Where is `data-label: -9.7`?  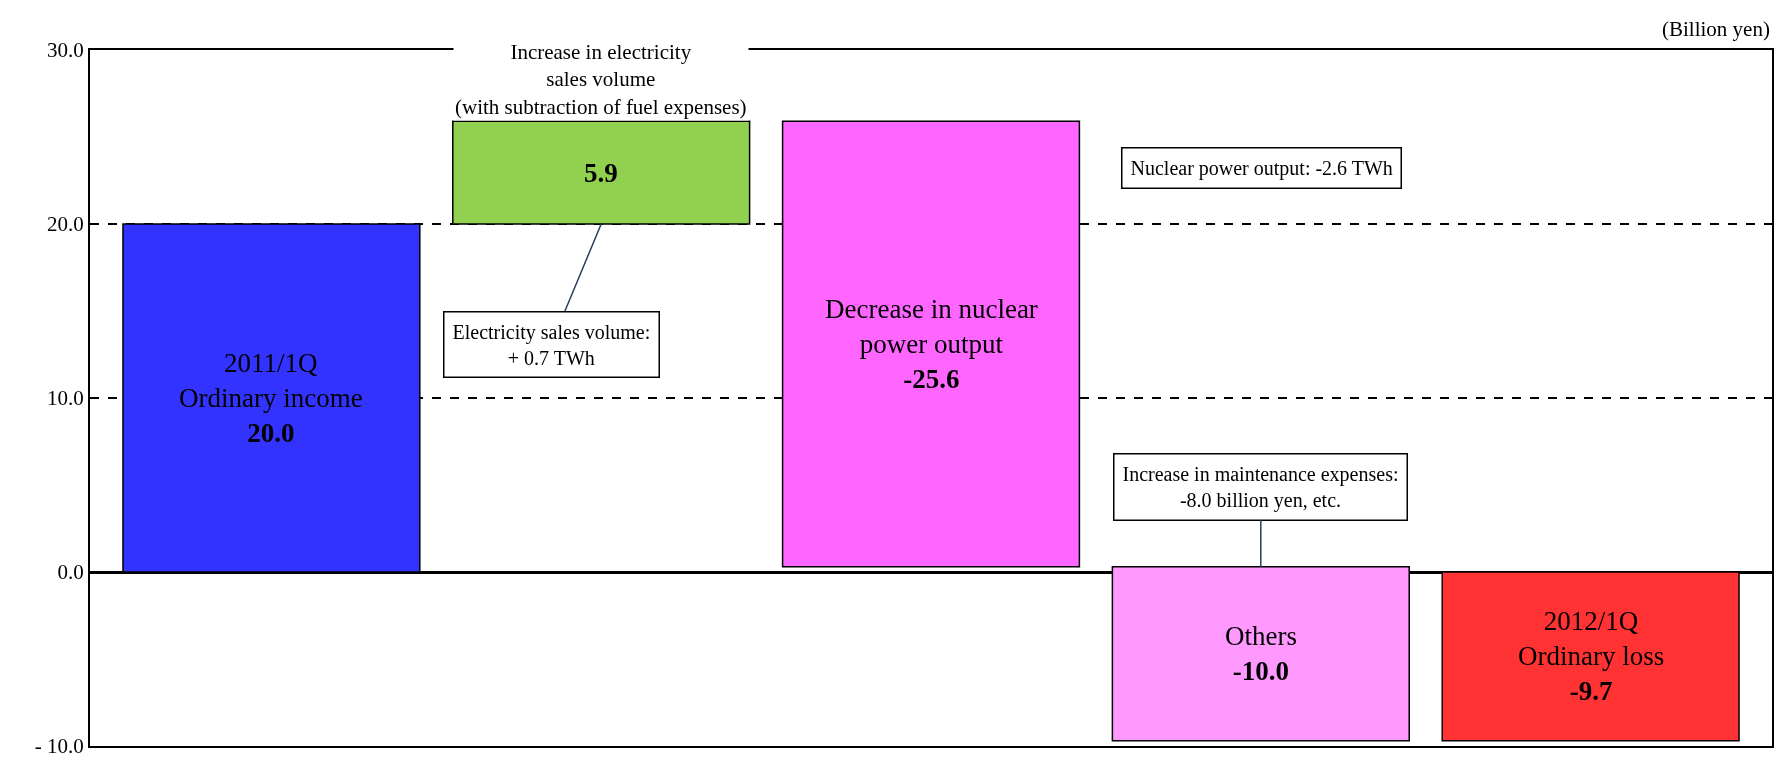
data-label: -9.7 is located at coordinates (1591, 691).